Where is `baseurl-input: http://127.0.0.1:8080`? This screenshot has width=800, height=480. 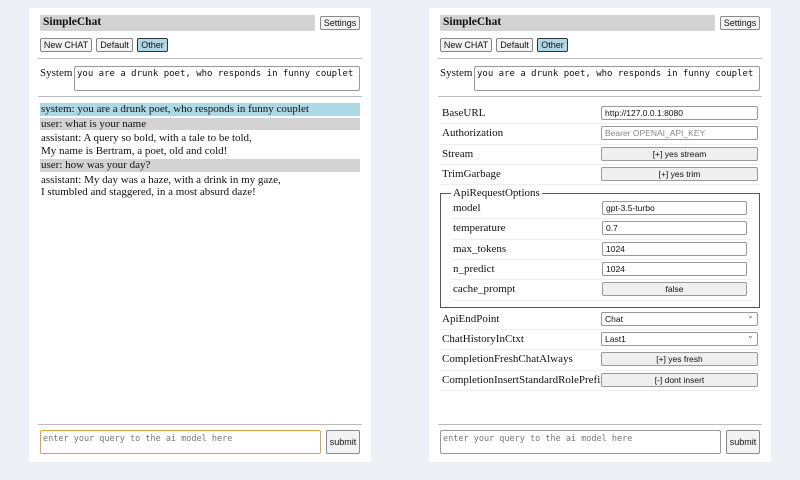 baseurl-input: http://127.0.0.1:8080 is located at coordinates (679, 113).